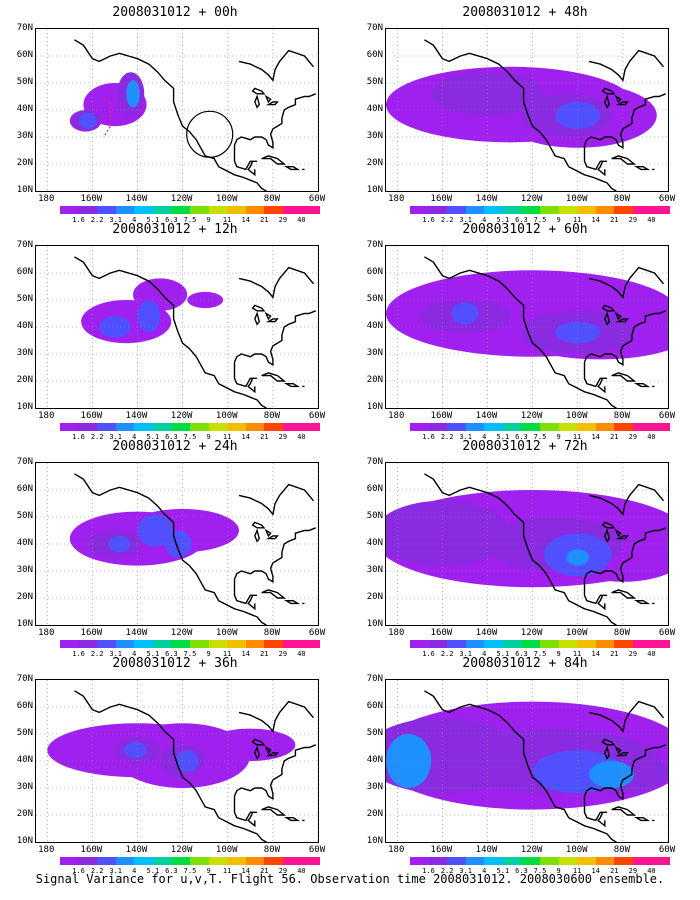  I want to click on colorbar-label: 21, so click(264, 654).